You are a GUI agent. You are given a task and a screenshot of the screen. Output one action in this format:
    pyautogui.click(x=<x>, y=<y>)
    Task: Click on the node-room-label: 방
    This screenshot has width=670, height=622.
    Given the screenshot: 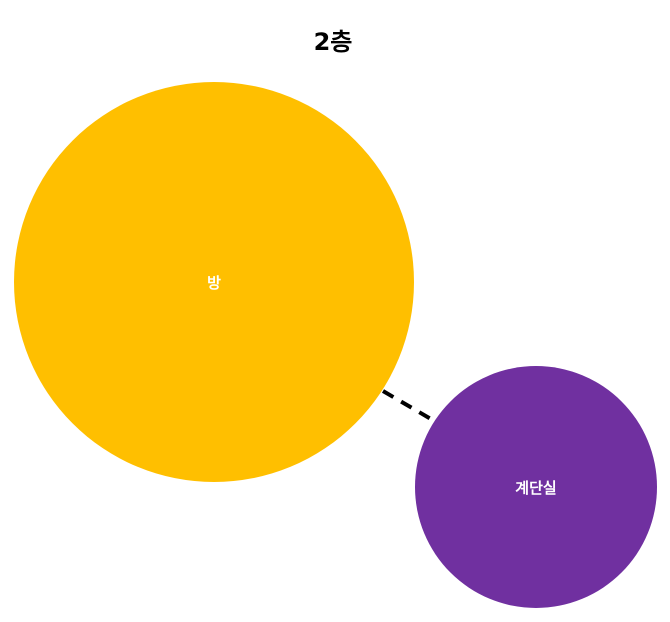 What is the action you would take?
    pyautogui.click(x=214, y=283)
    